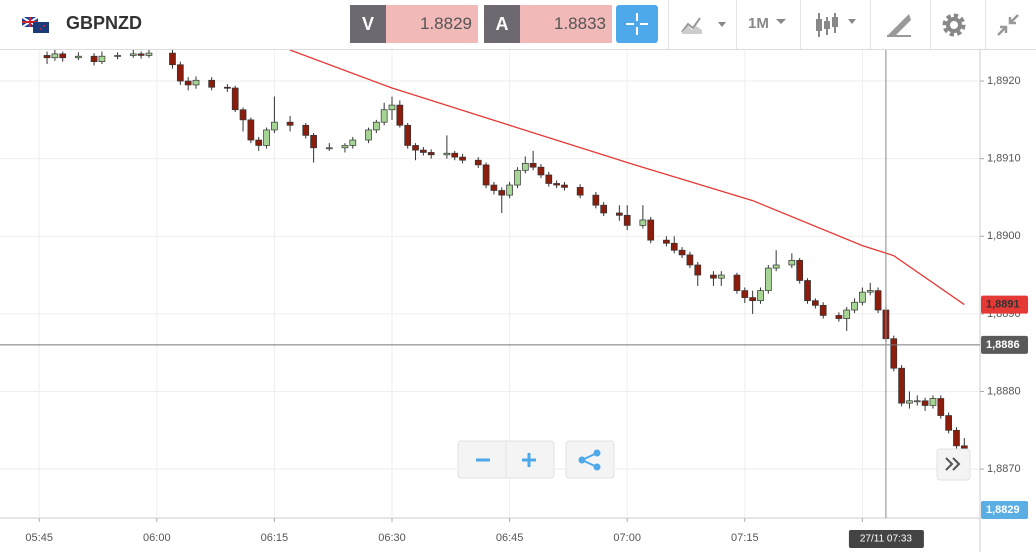  I want to click on collapse-button, so click(1008, 25).